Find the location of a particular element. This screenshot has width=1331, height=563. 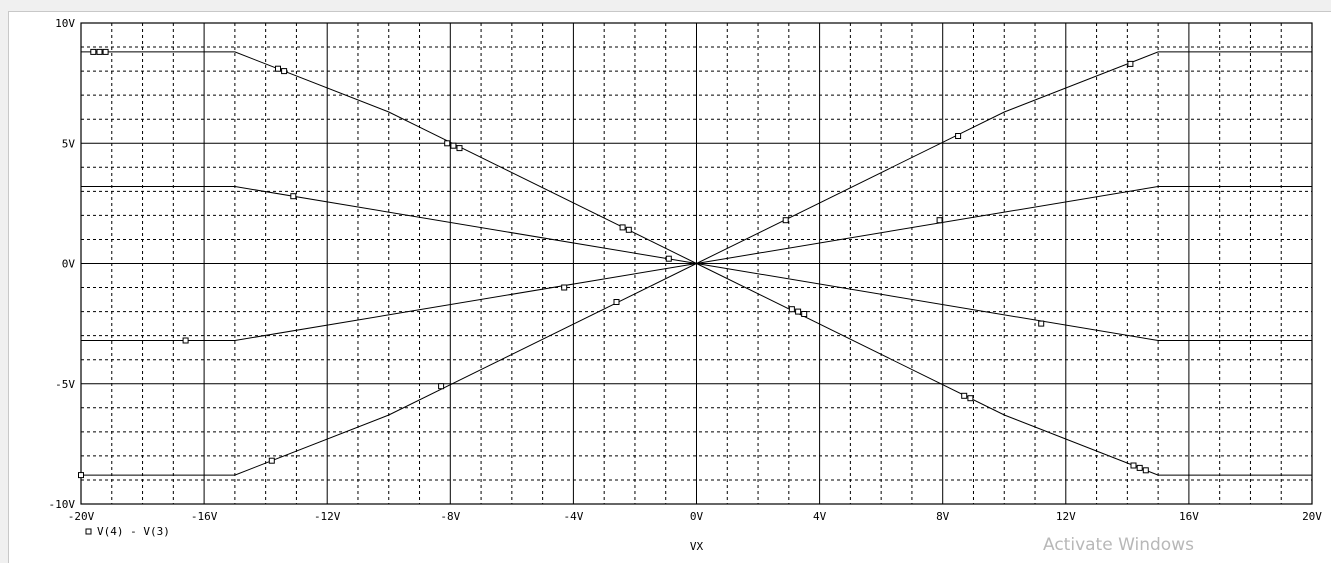

legend-label: V(4) - V(3) is located at coordinates (133, 531).